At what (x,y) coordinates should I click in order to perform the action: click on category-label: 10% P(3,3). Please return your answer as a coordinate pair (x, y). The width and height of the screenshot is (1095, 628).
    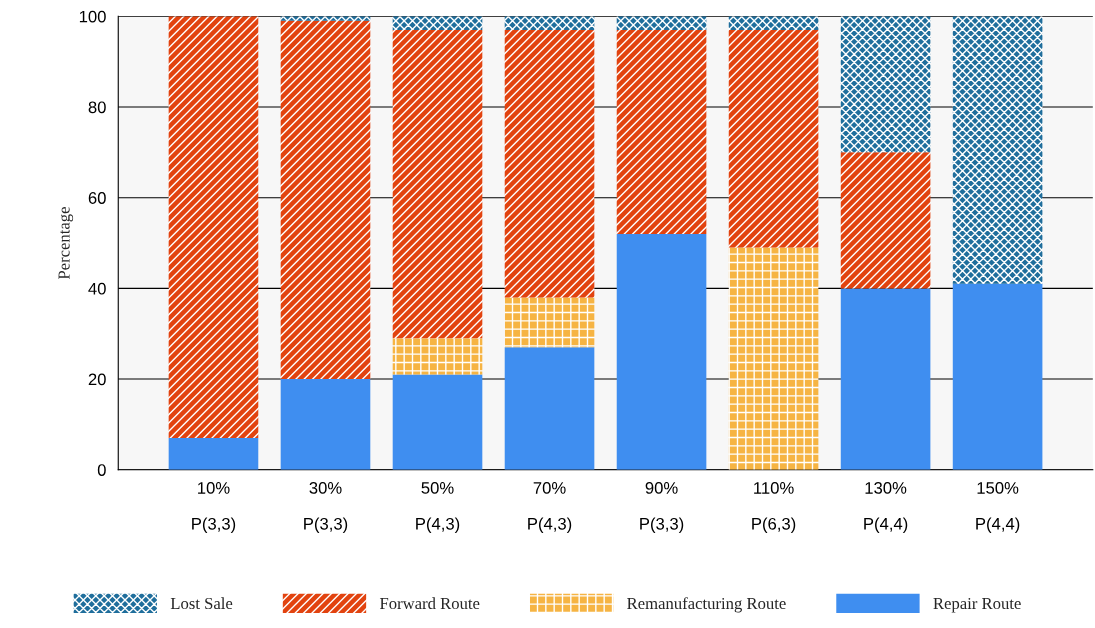
    Looking at the image, I should click on (214, 507).